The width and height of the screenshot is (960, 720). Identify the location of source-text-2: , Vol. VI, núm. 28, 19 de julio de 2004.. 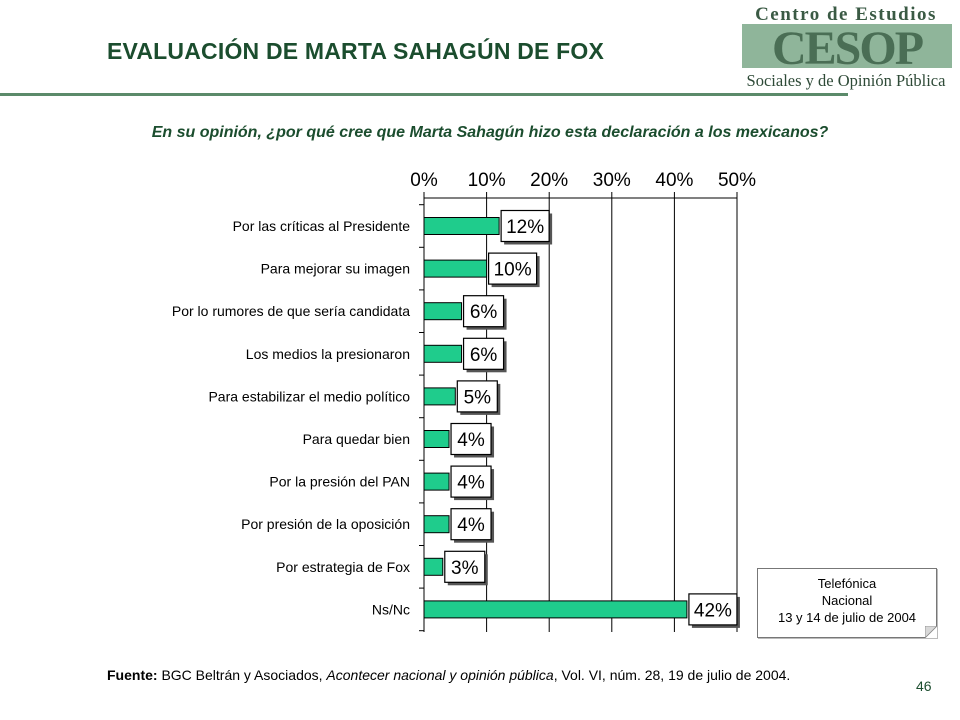
(672, 675).